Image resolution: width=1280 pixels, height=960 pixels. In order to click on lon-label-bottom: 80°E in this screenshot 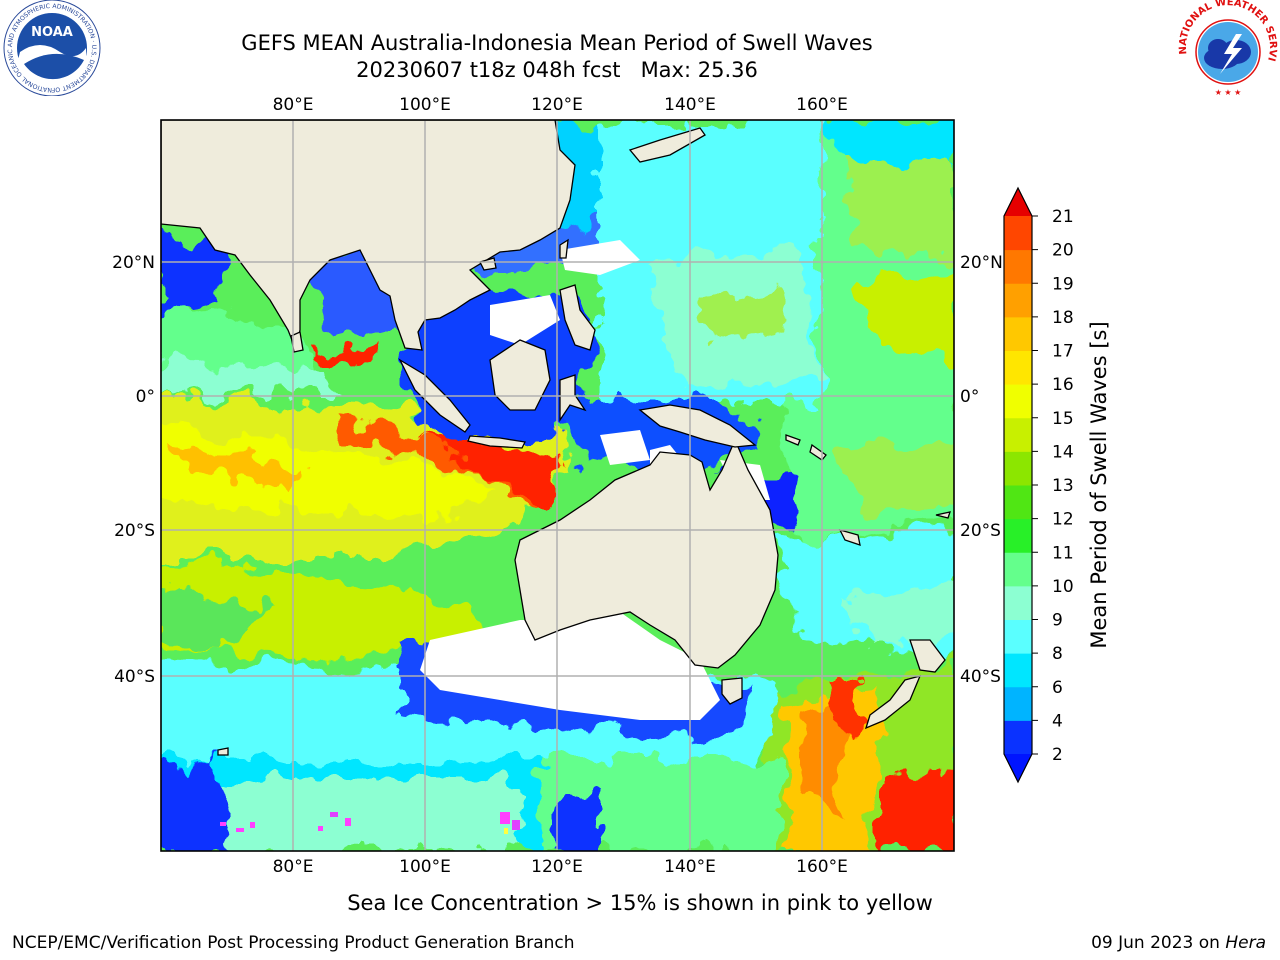, I will do `click(293, 867)`.